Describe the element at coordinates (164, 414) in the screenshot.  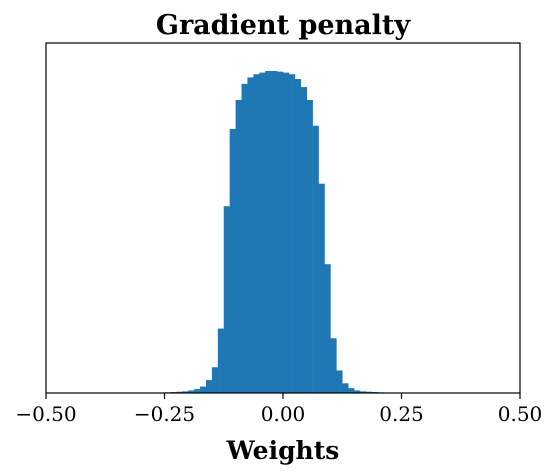
I see `x-tick-label: −0.25` at that location.